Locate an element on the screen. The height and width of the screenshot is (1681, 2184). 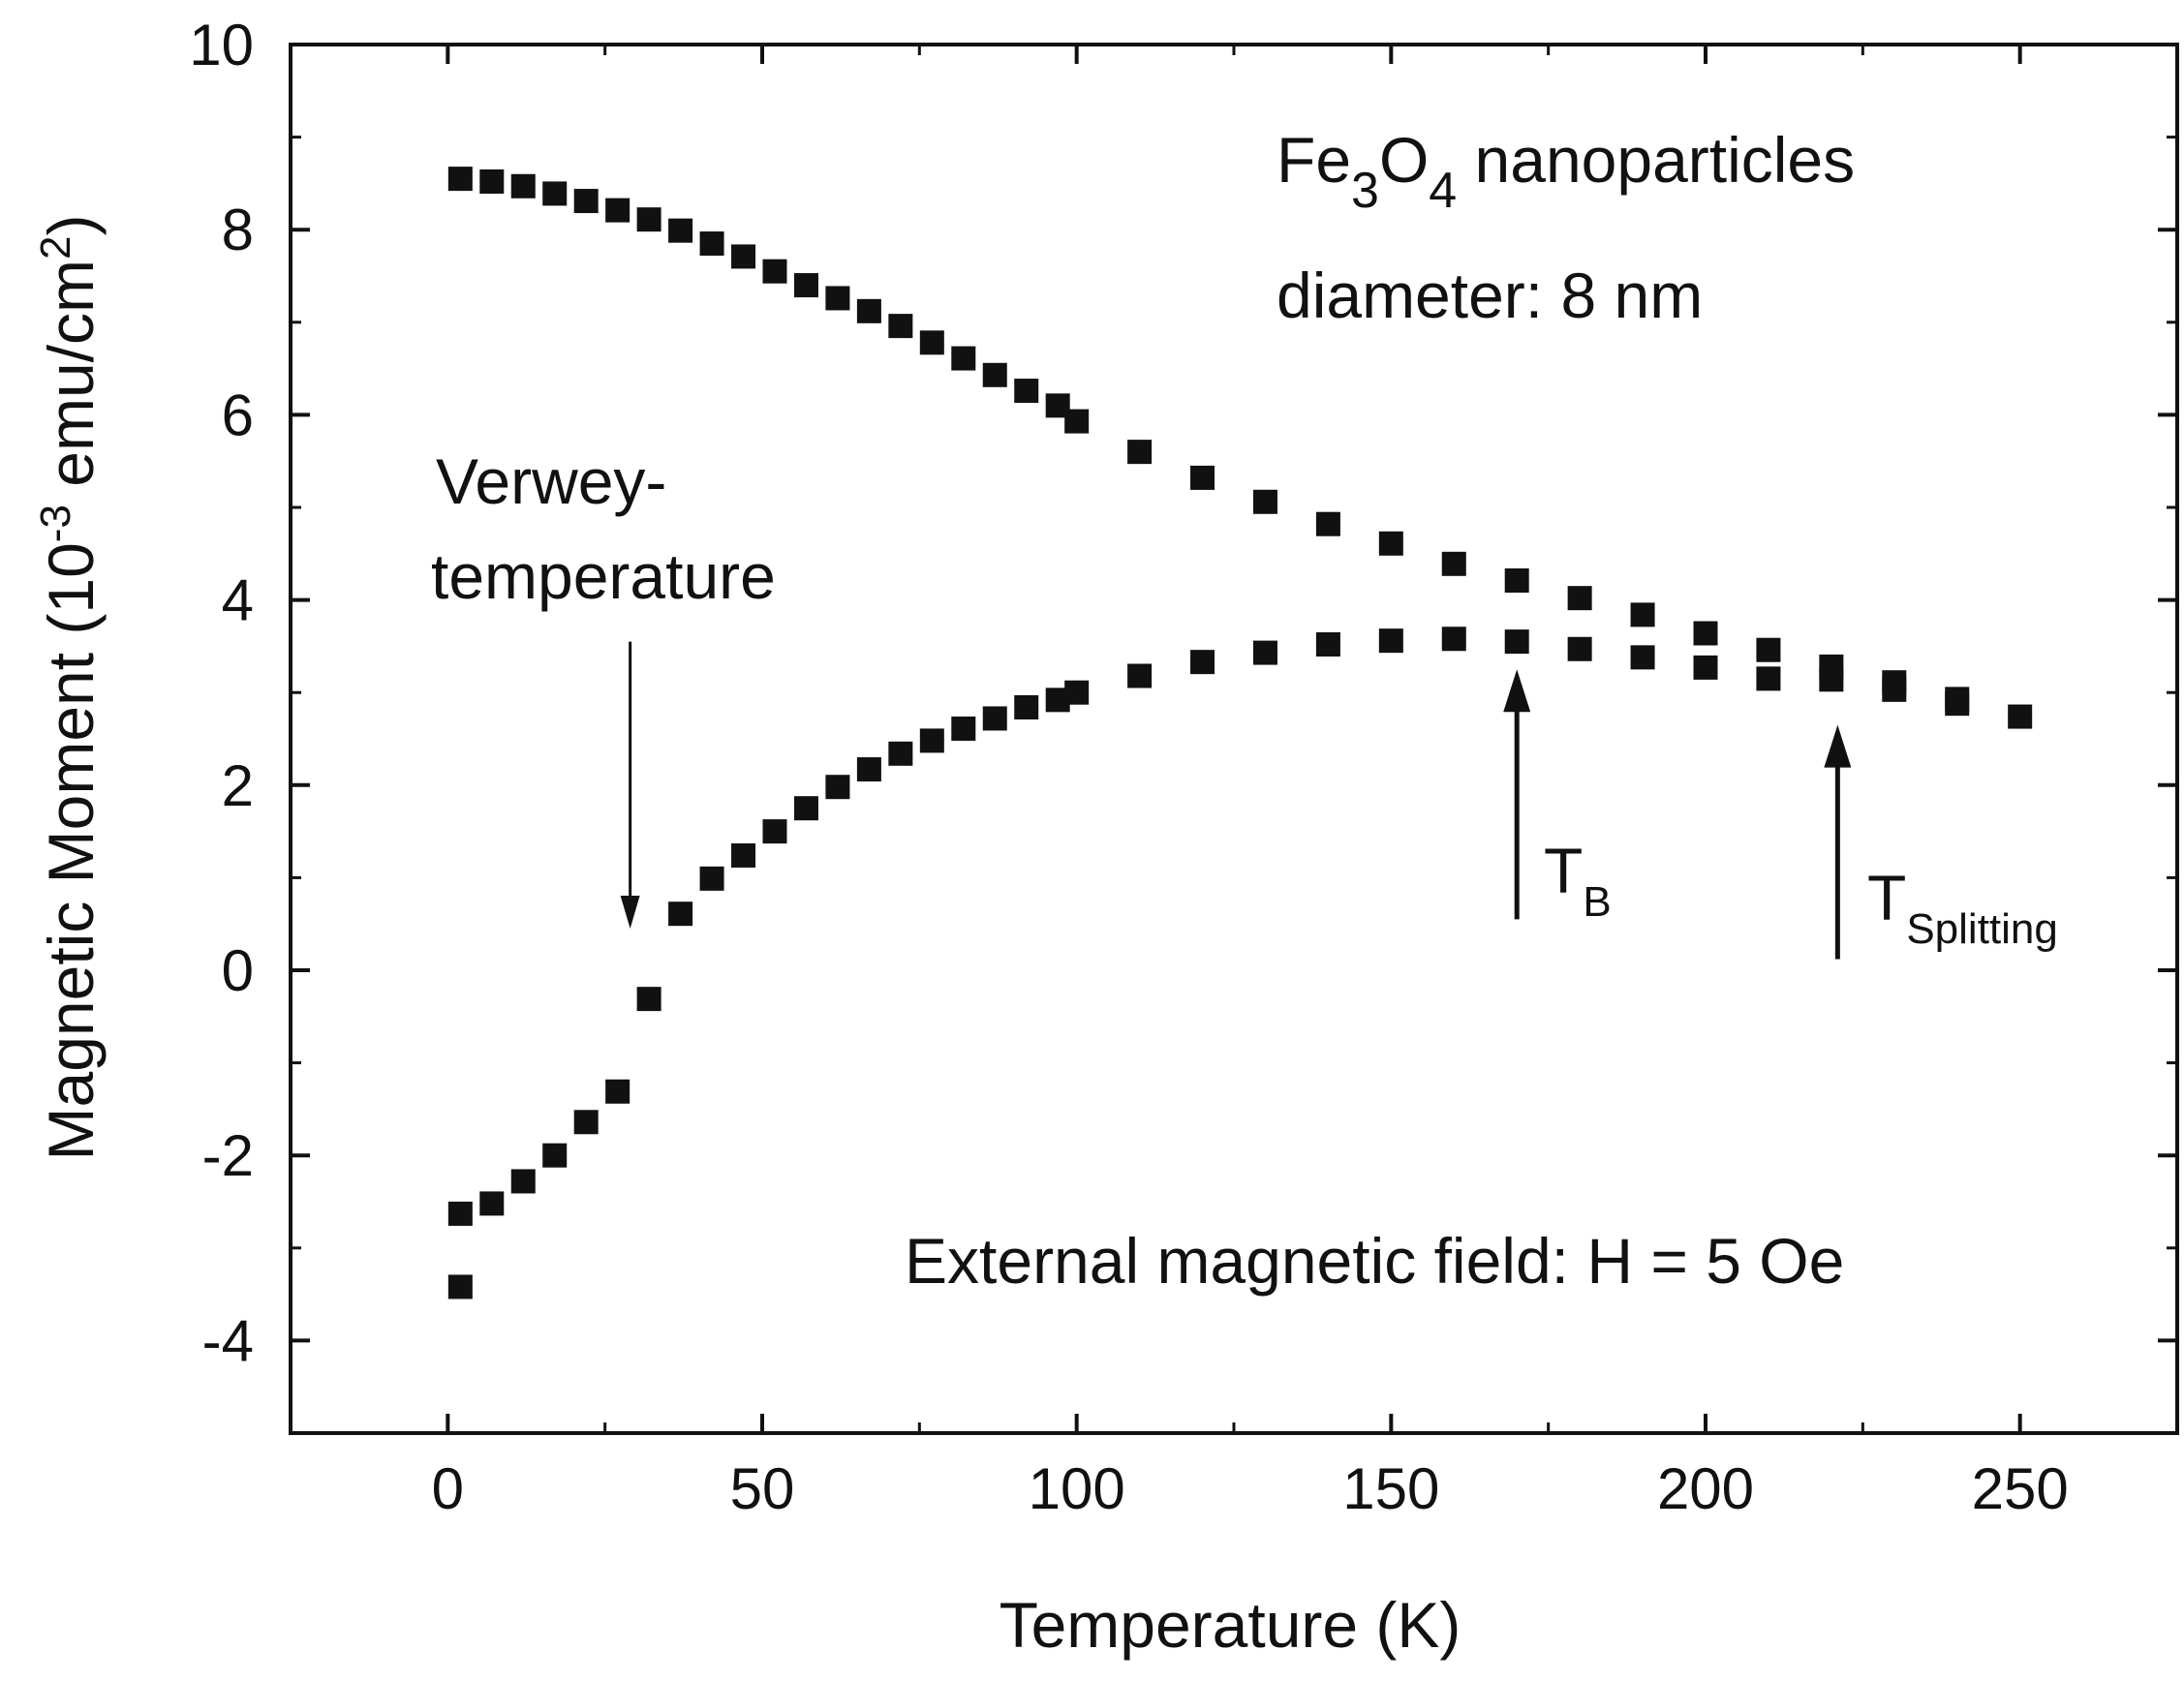
y-axis-title-prefix: Magnetic Moment (10 is located at coordinates (71, 851).